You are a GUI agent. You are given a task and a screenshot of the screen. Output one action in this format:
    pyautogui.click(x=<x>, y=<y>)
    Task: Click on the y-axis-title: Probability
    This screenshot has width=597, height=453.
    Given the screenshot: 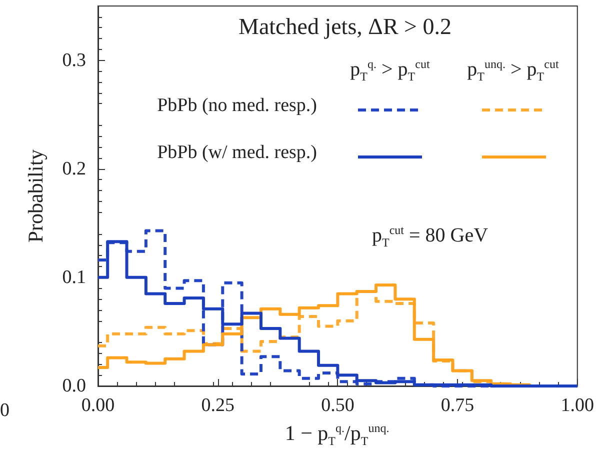 What is the action you would take?
    pyautogui.click(x=36, y=196)
    